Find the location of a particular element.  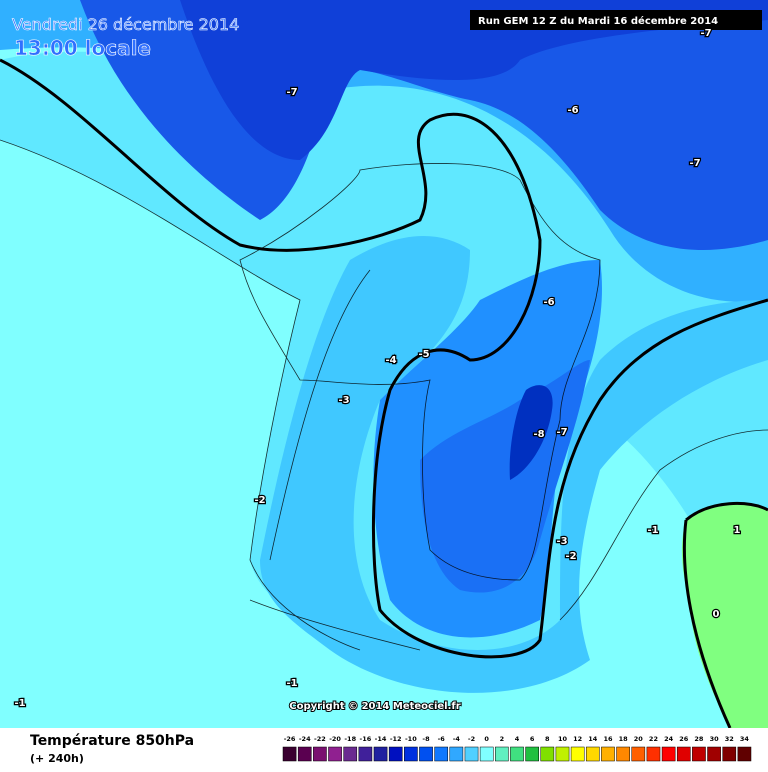

legend-label: -16 is located at coordinates (366, 739).